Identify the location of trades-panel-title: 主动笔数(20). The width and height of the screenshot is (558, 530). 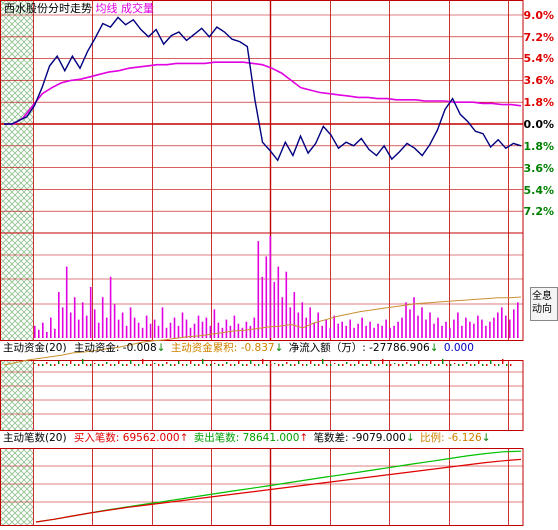
(35, 438).